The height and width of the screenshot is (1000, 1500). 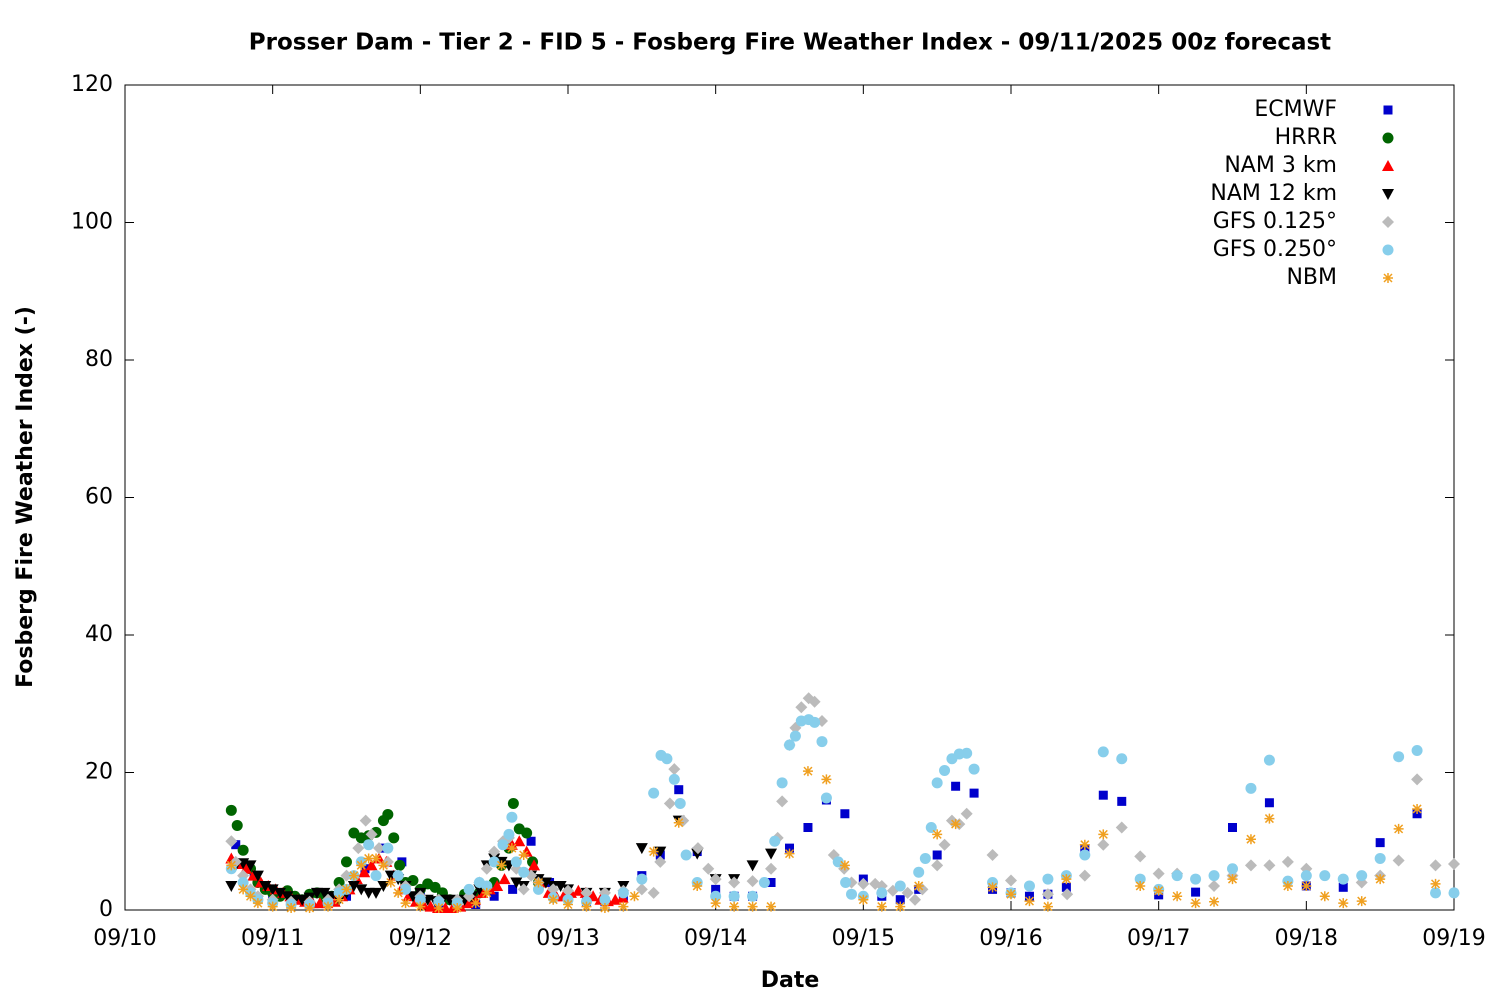 I want to click on y-tick-label: 100, so click(x=92, y=222).